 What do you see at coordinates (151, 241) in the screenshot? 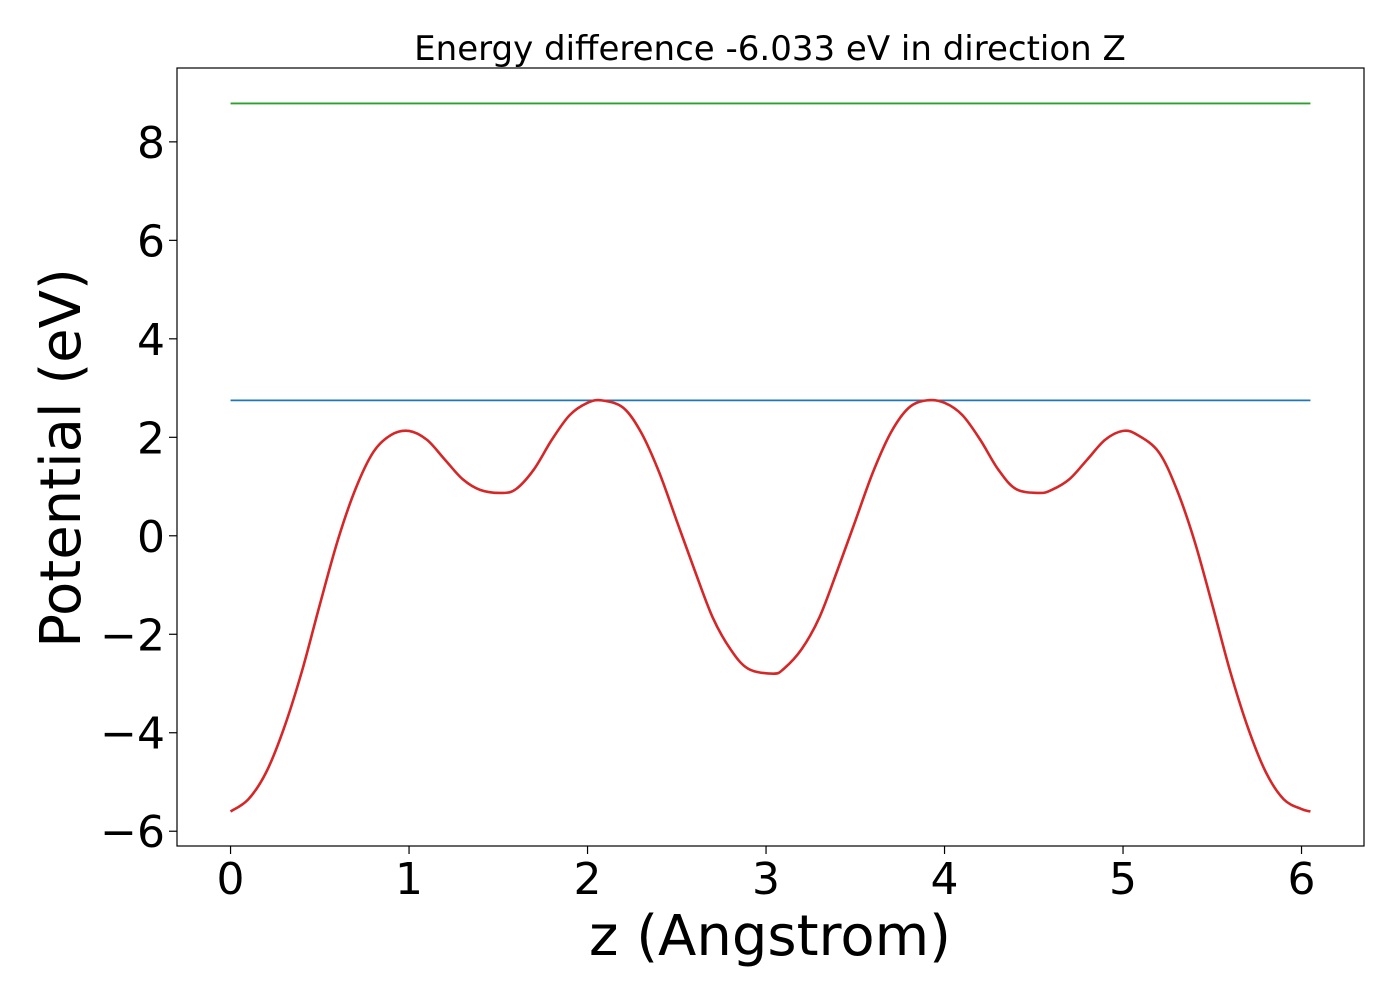
I see `y-tick-label: 6` at bounding box center [151, 241].